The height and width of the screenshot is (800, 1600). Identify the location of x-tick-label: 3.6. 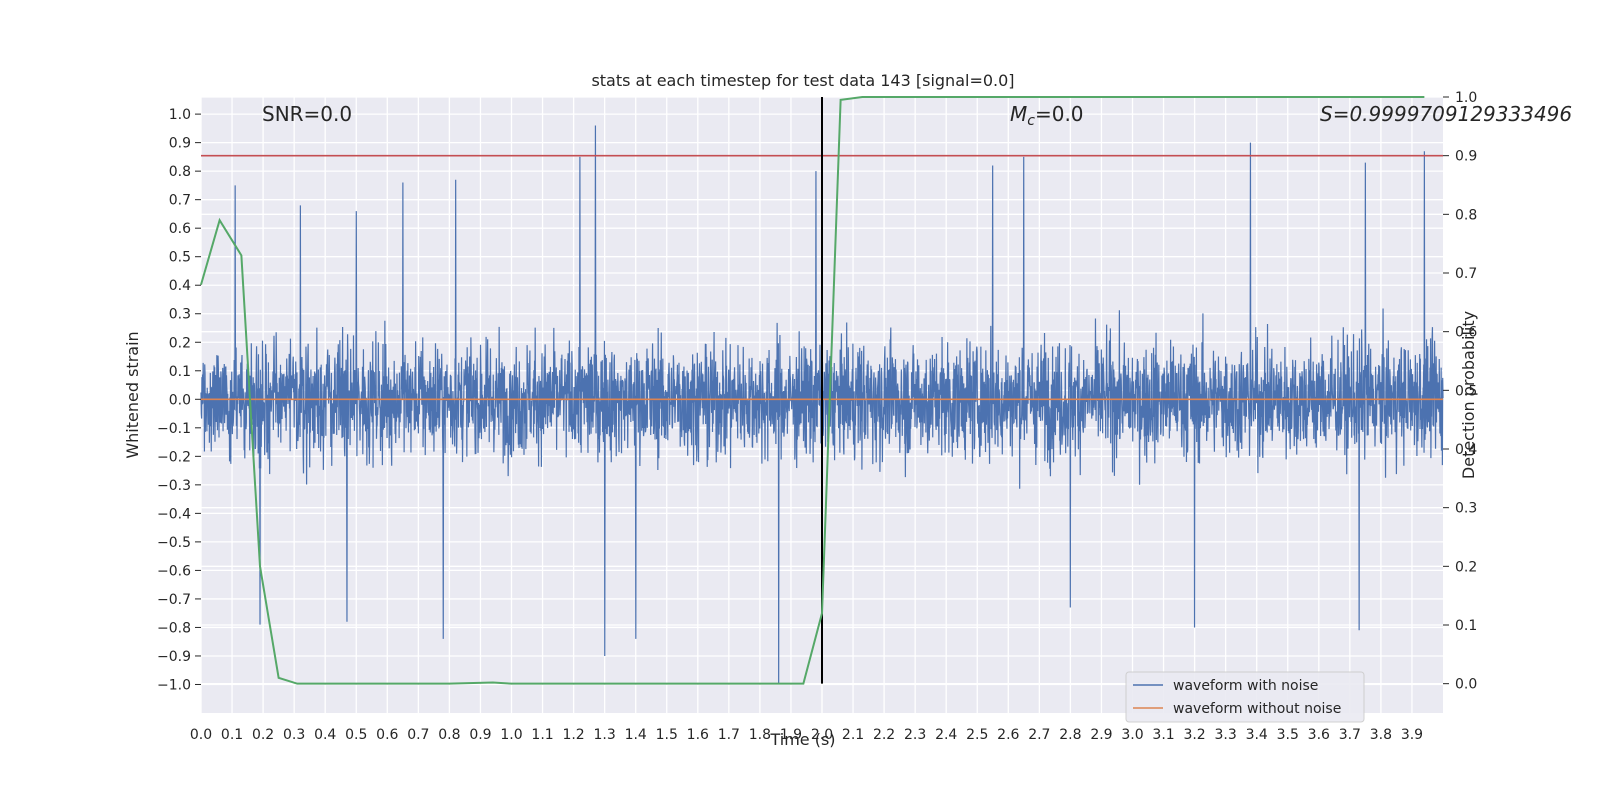
(1319, 735).